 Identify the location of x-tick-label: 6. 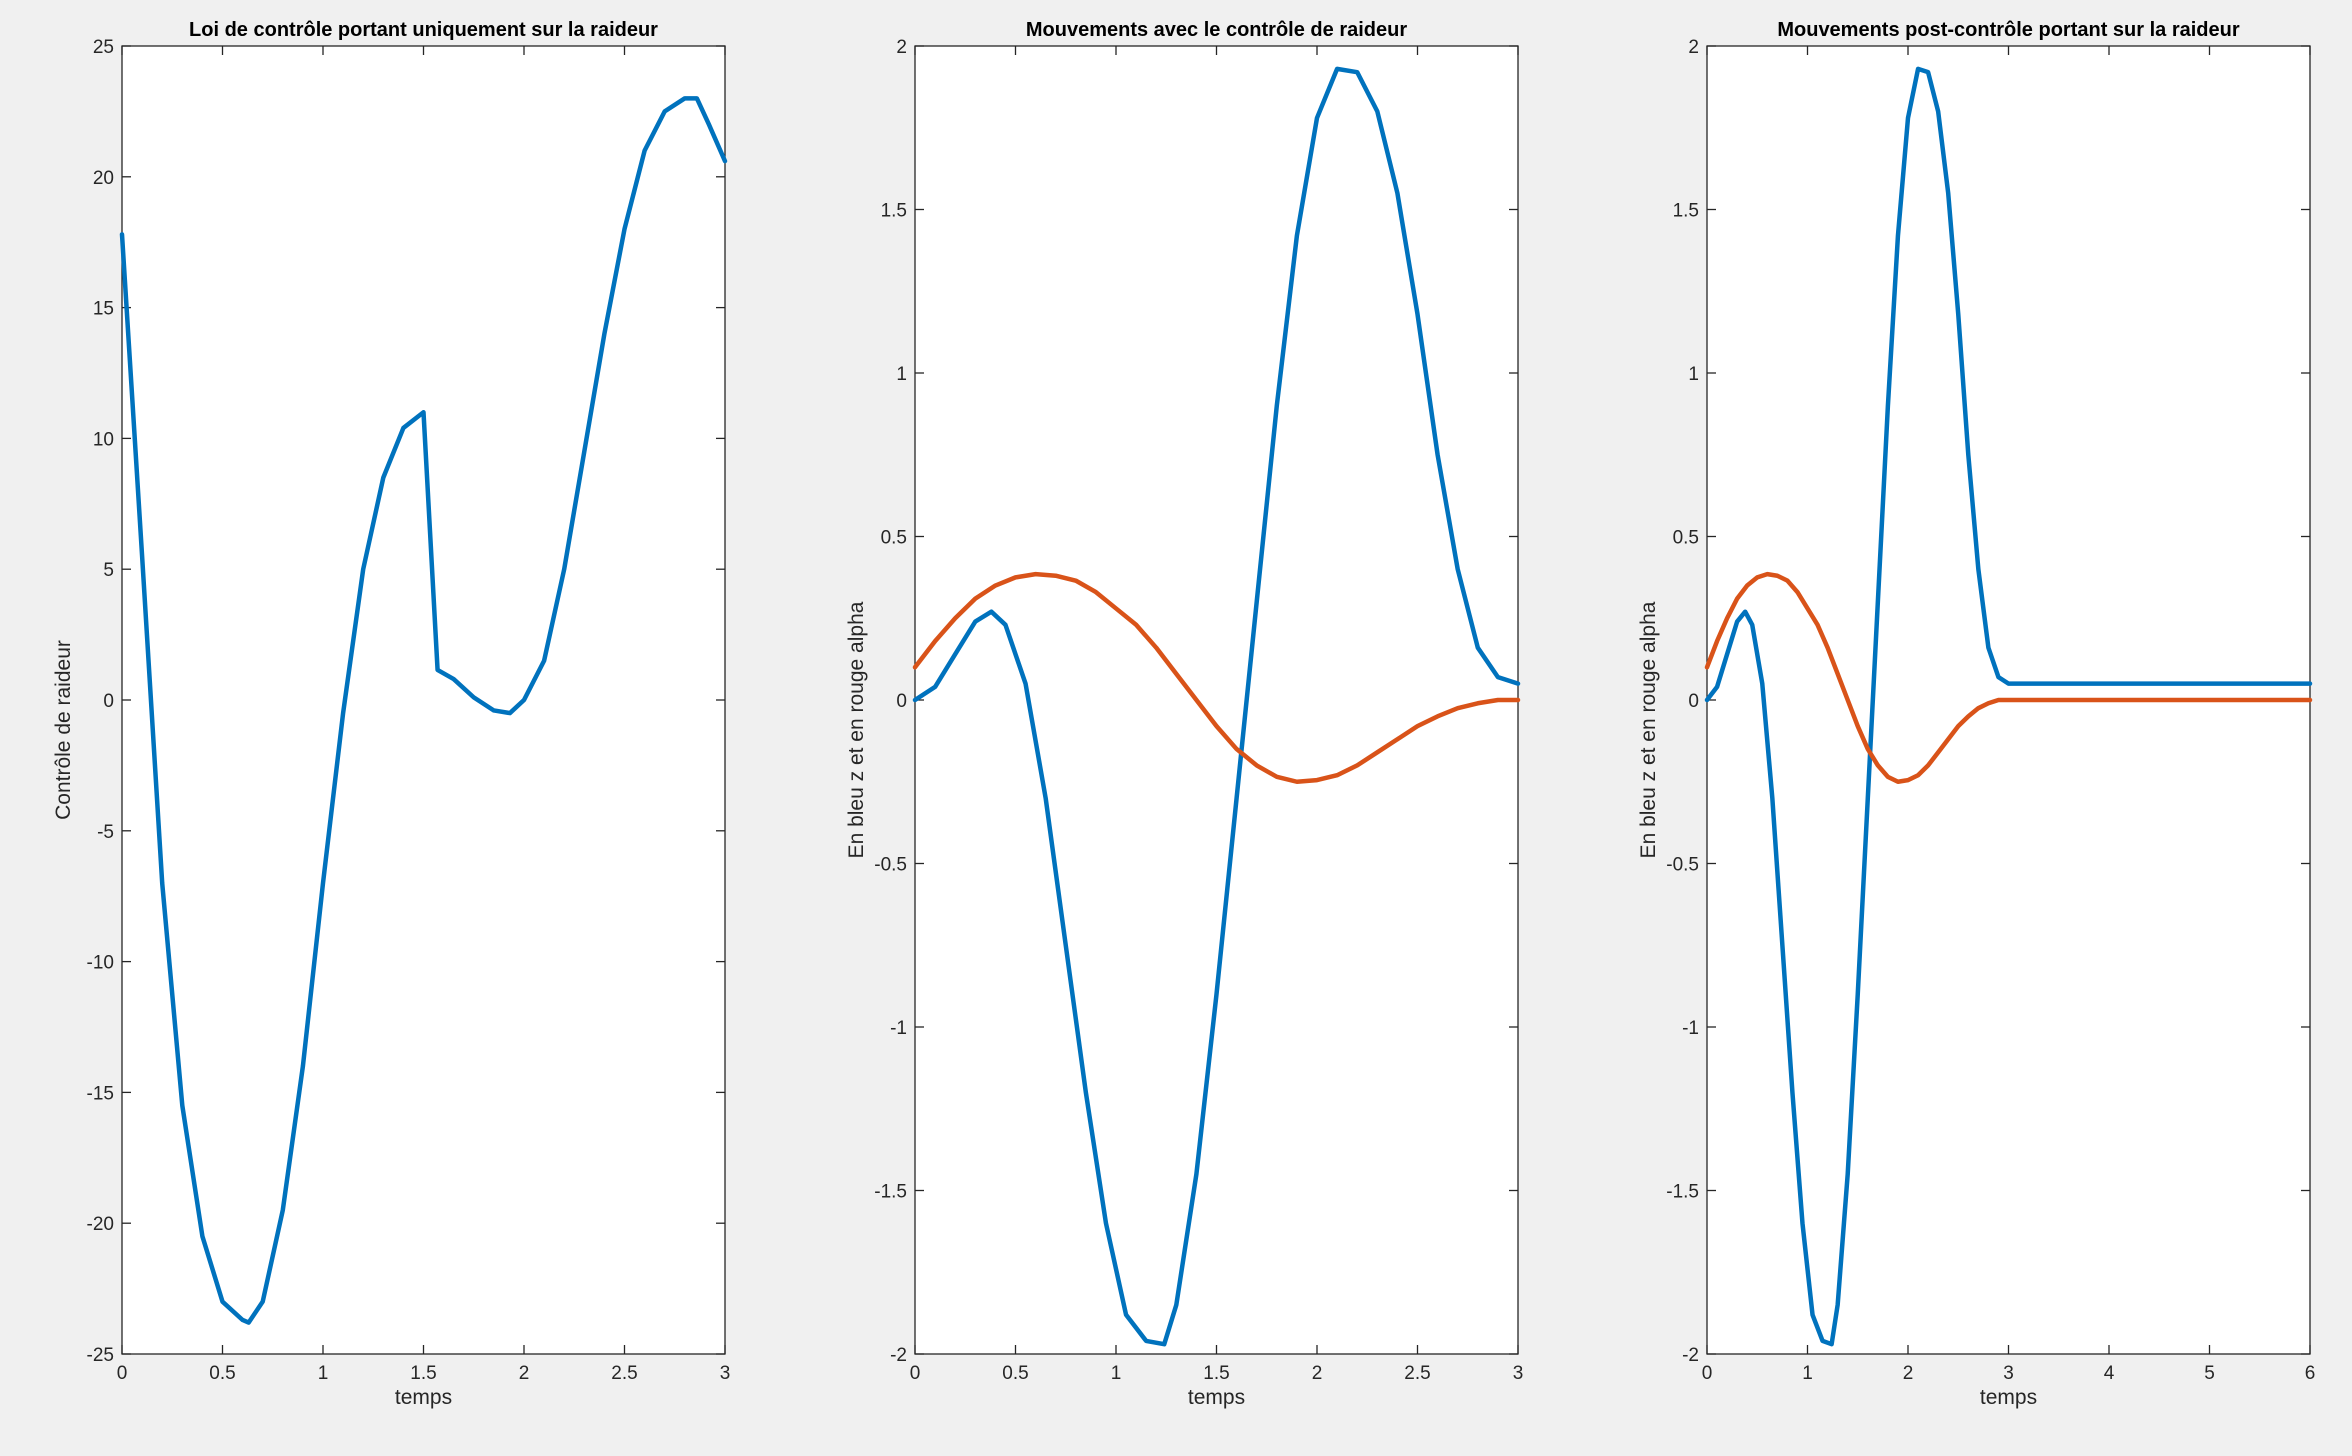
(2310, 1373).